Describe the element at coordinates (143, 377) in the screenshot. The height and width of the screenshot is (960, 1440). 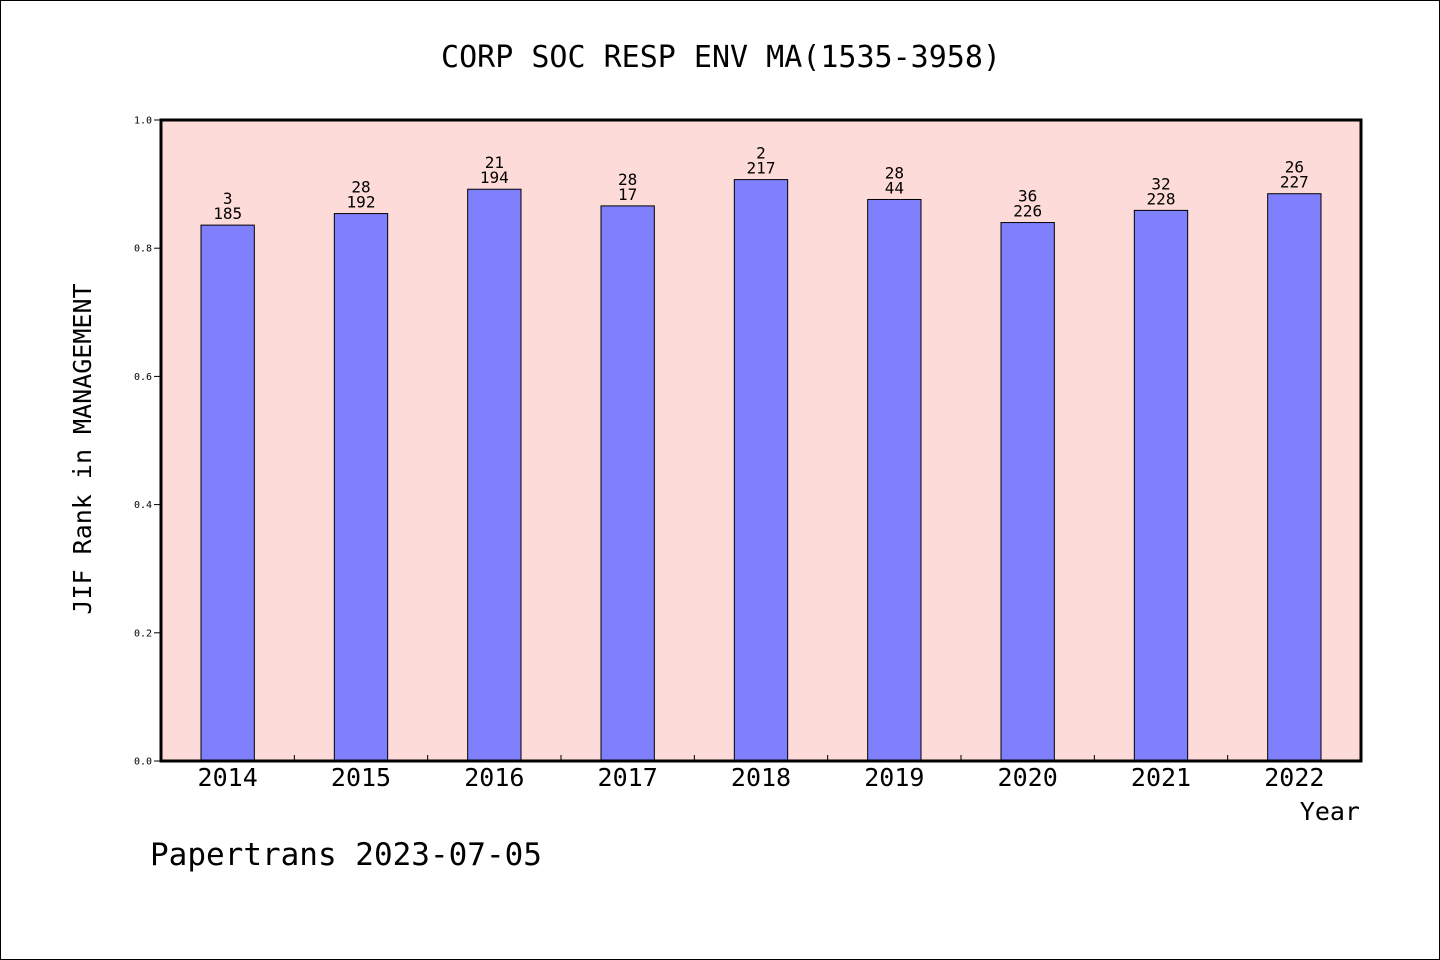
I see `y-tick-label: 0.6` at that location.